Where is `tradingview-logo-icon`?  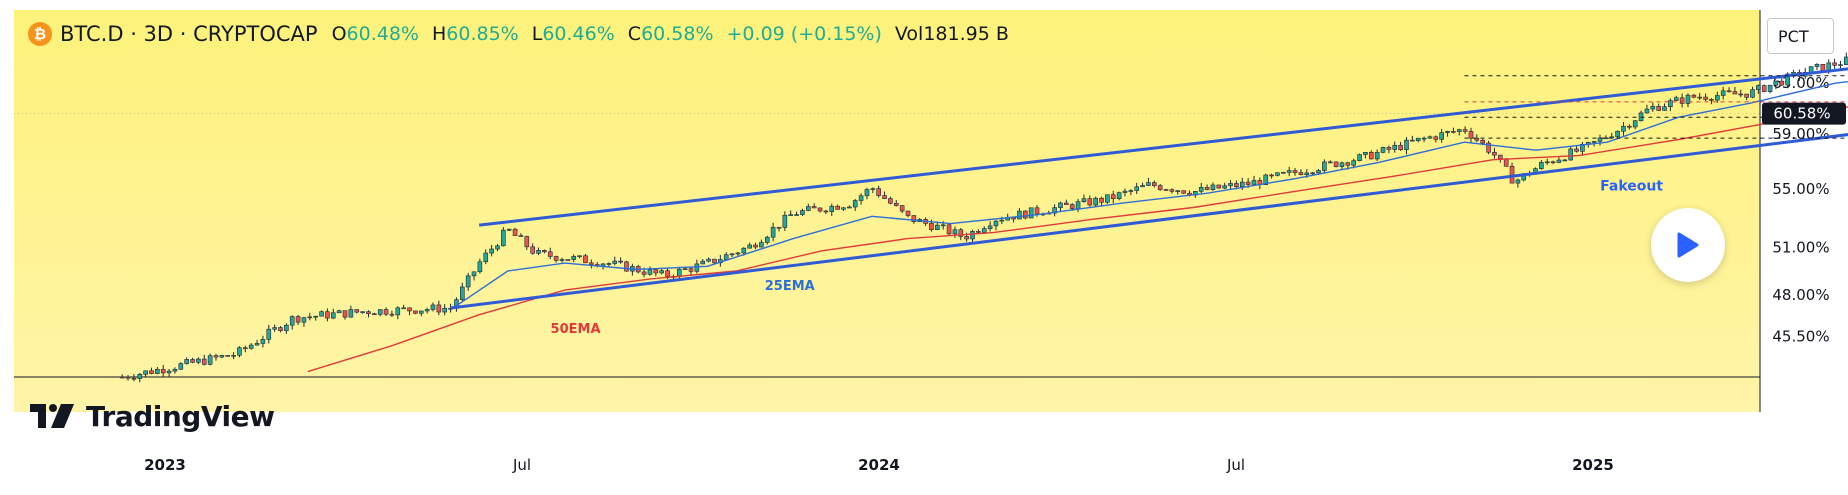
tradingview-logo-icon is located at coordinates (52, 415).